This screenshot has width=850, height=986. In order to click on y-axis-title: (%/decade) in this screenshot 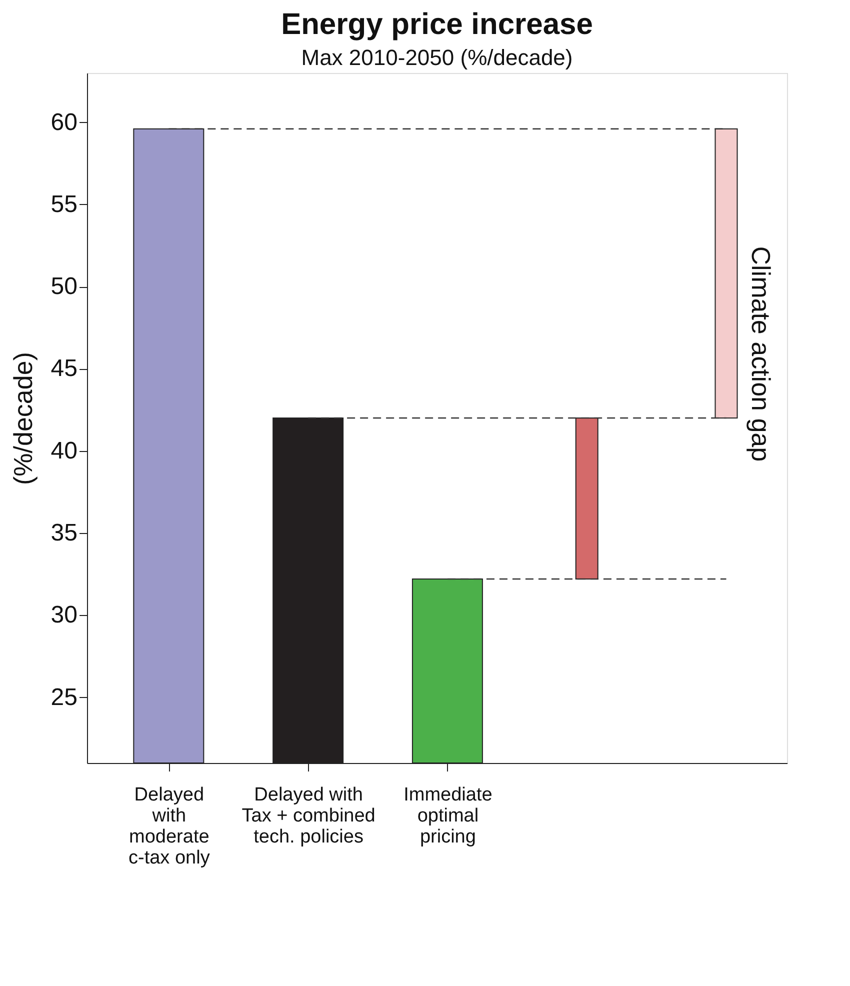, I will do `click(23, 418)`.